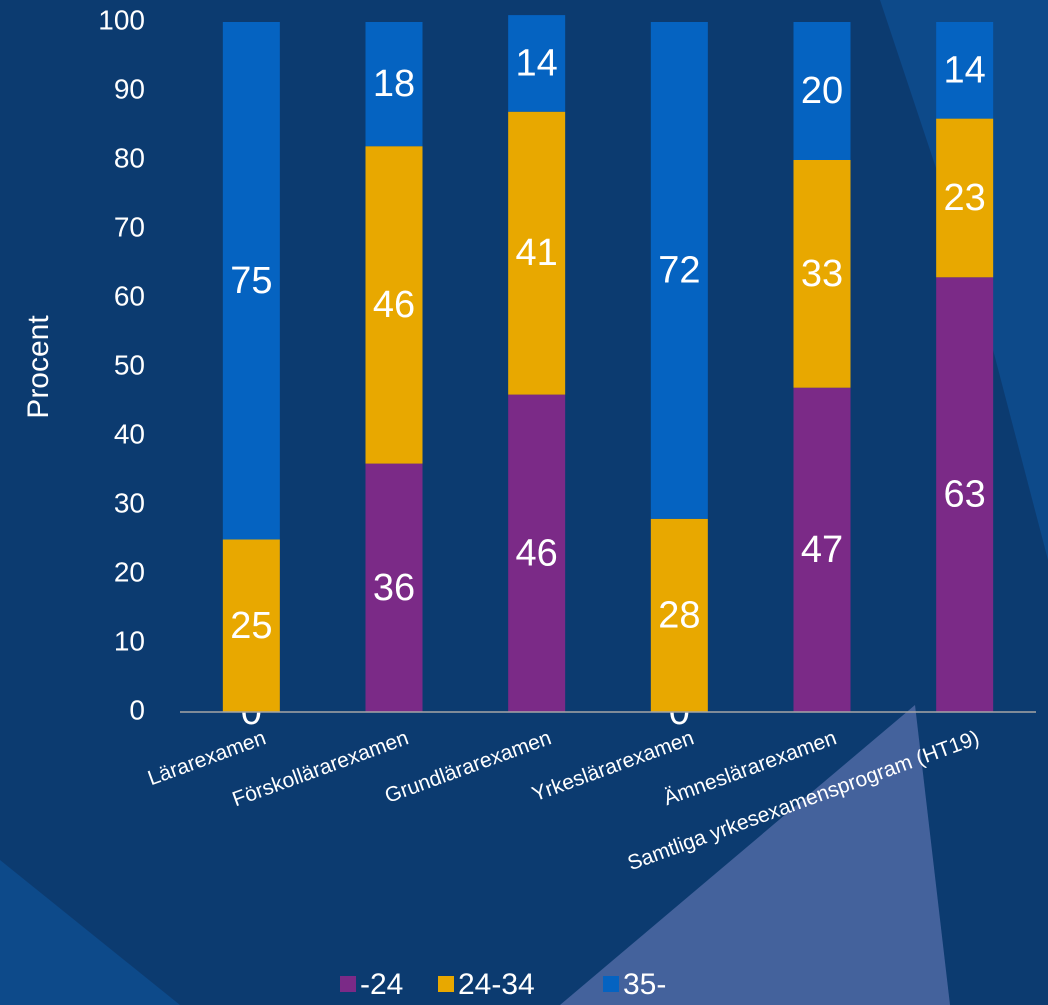  I want to click on data-label: 20, so click(822, 91).